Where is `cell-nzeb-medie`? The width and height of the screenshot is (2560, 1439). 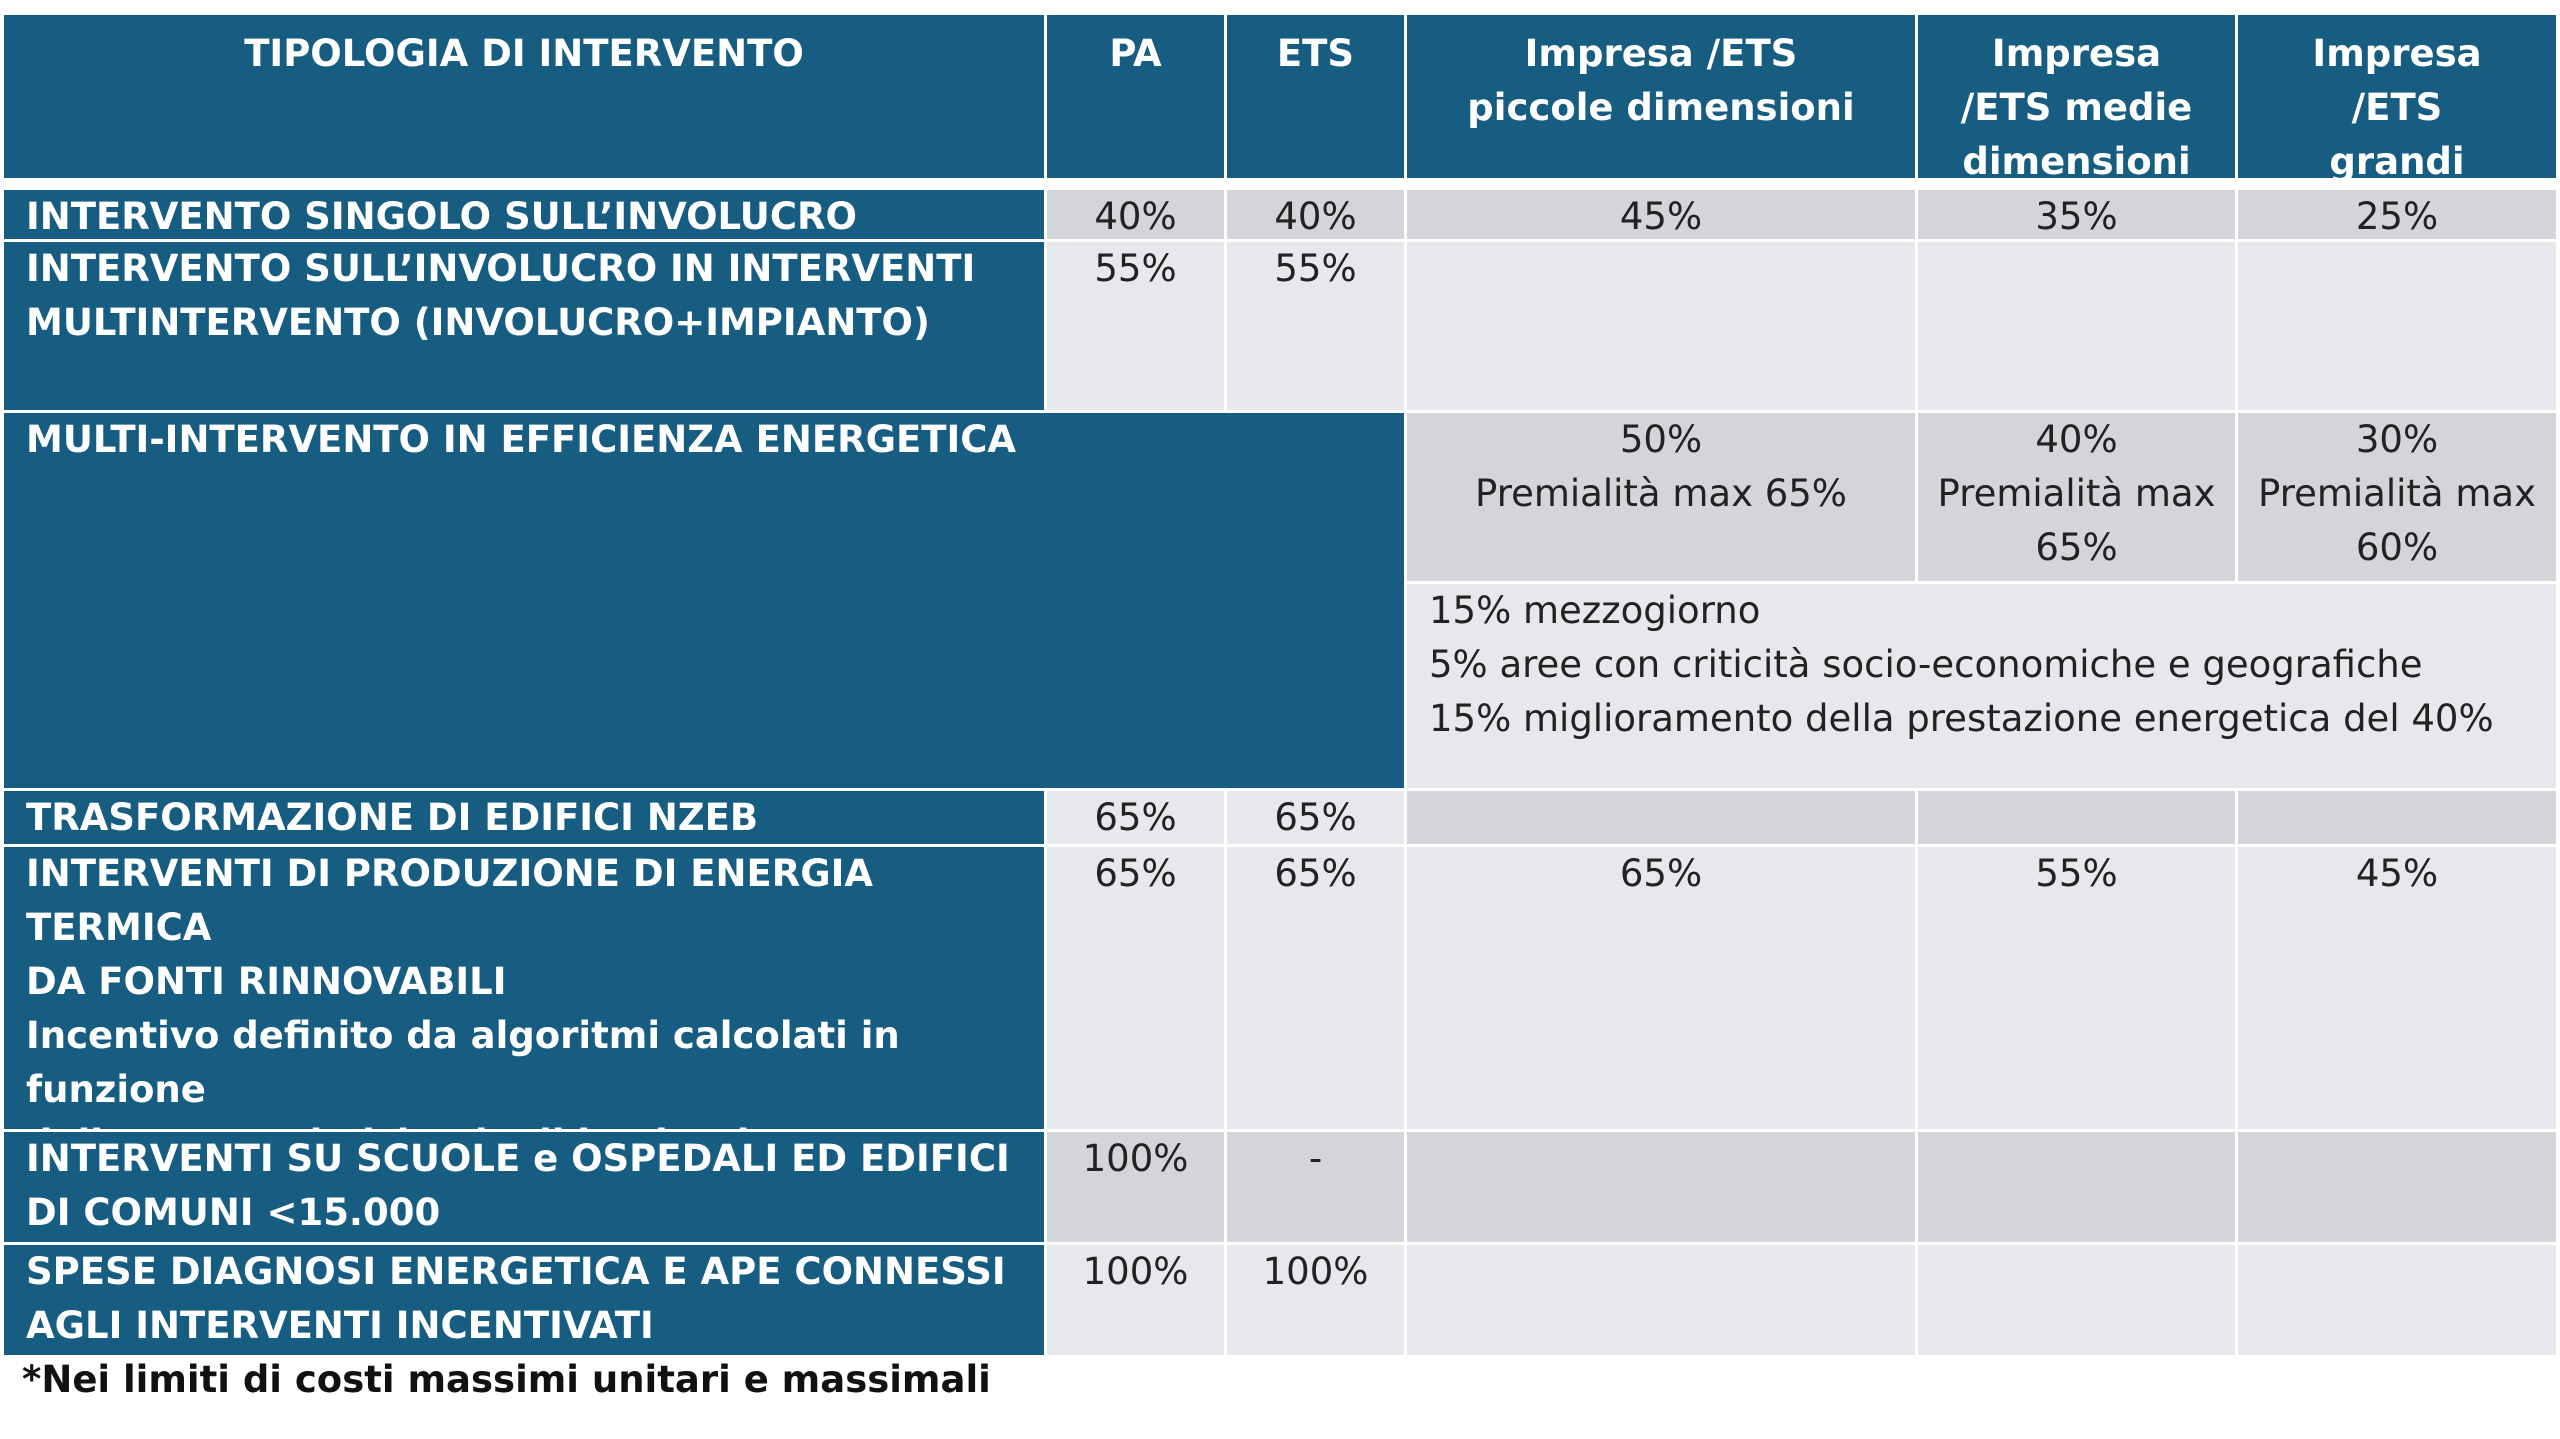 cell-nzeb-medie is located at coordinates (2076, 817).